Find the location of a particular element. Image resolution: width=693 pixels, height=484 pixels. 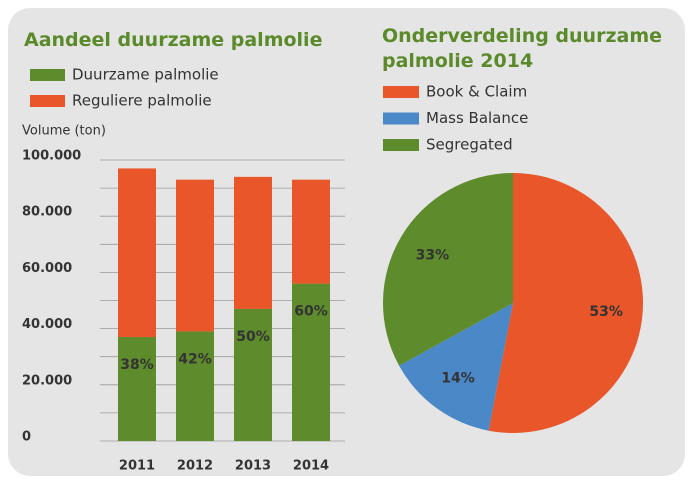

legend-label: Mass Balance is located at coordinates (477, 118).